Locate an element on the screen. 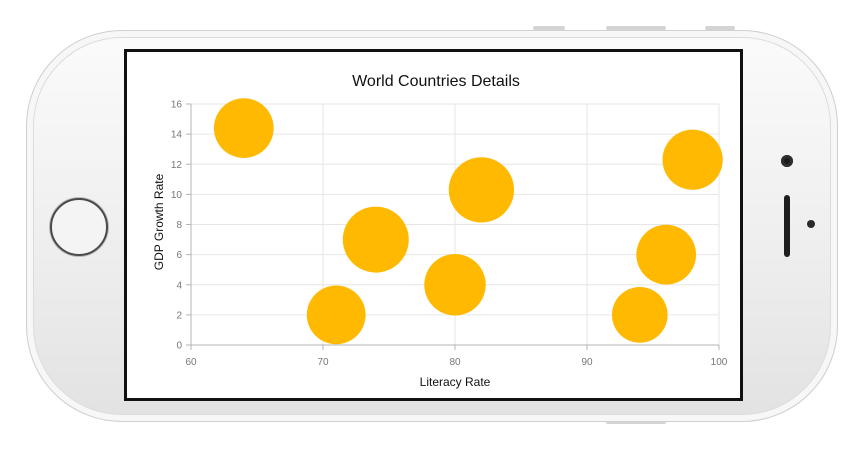  front-camera-icon is located at coordinates (787, 161).